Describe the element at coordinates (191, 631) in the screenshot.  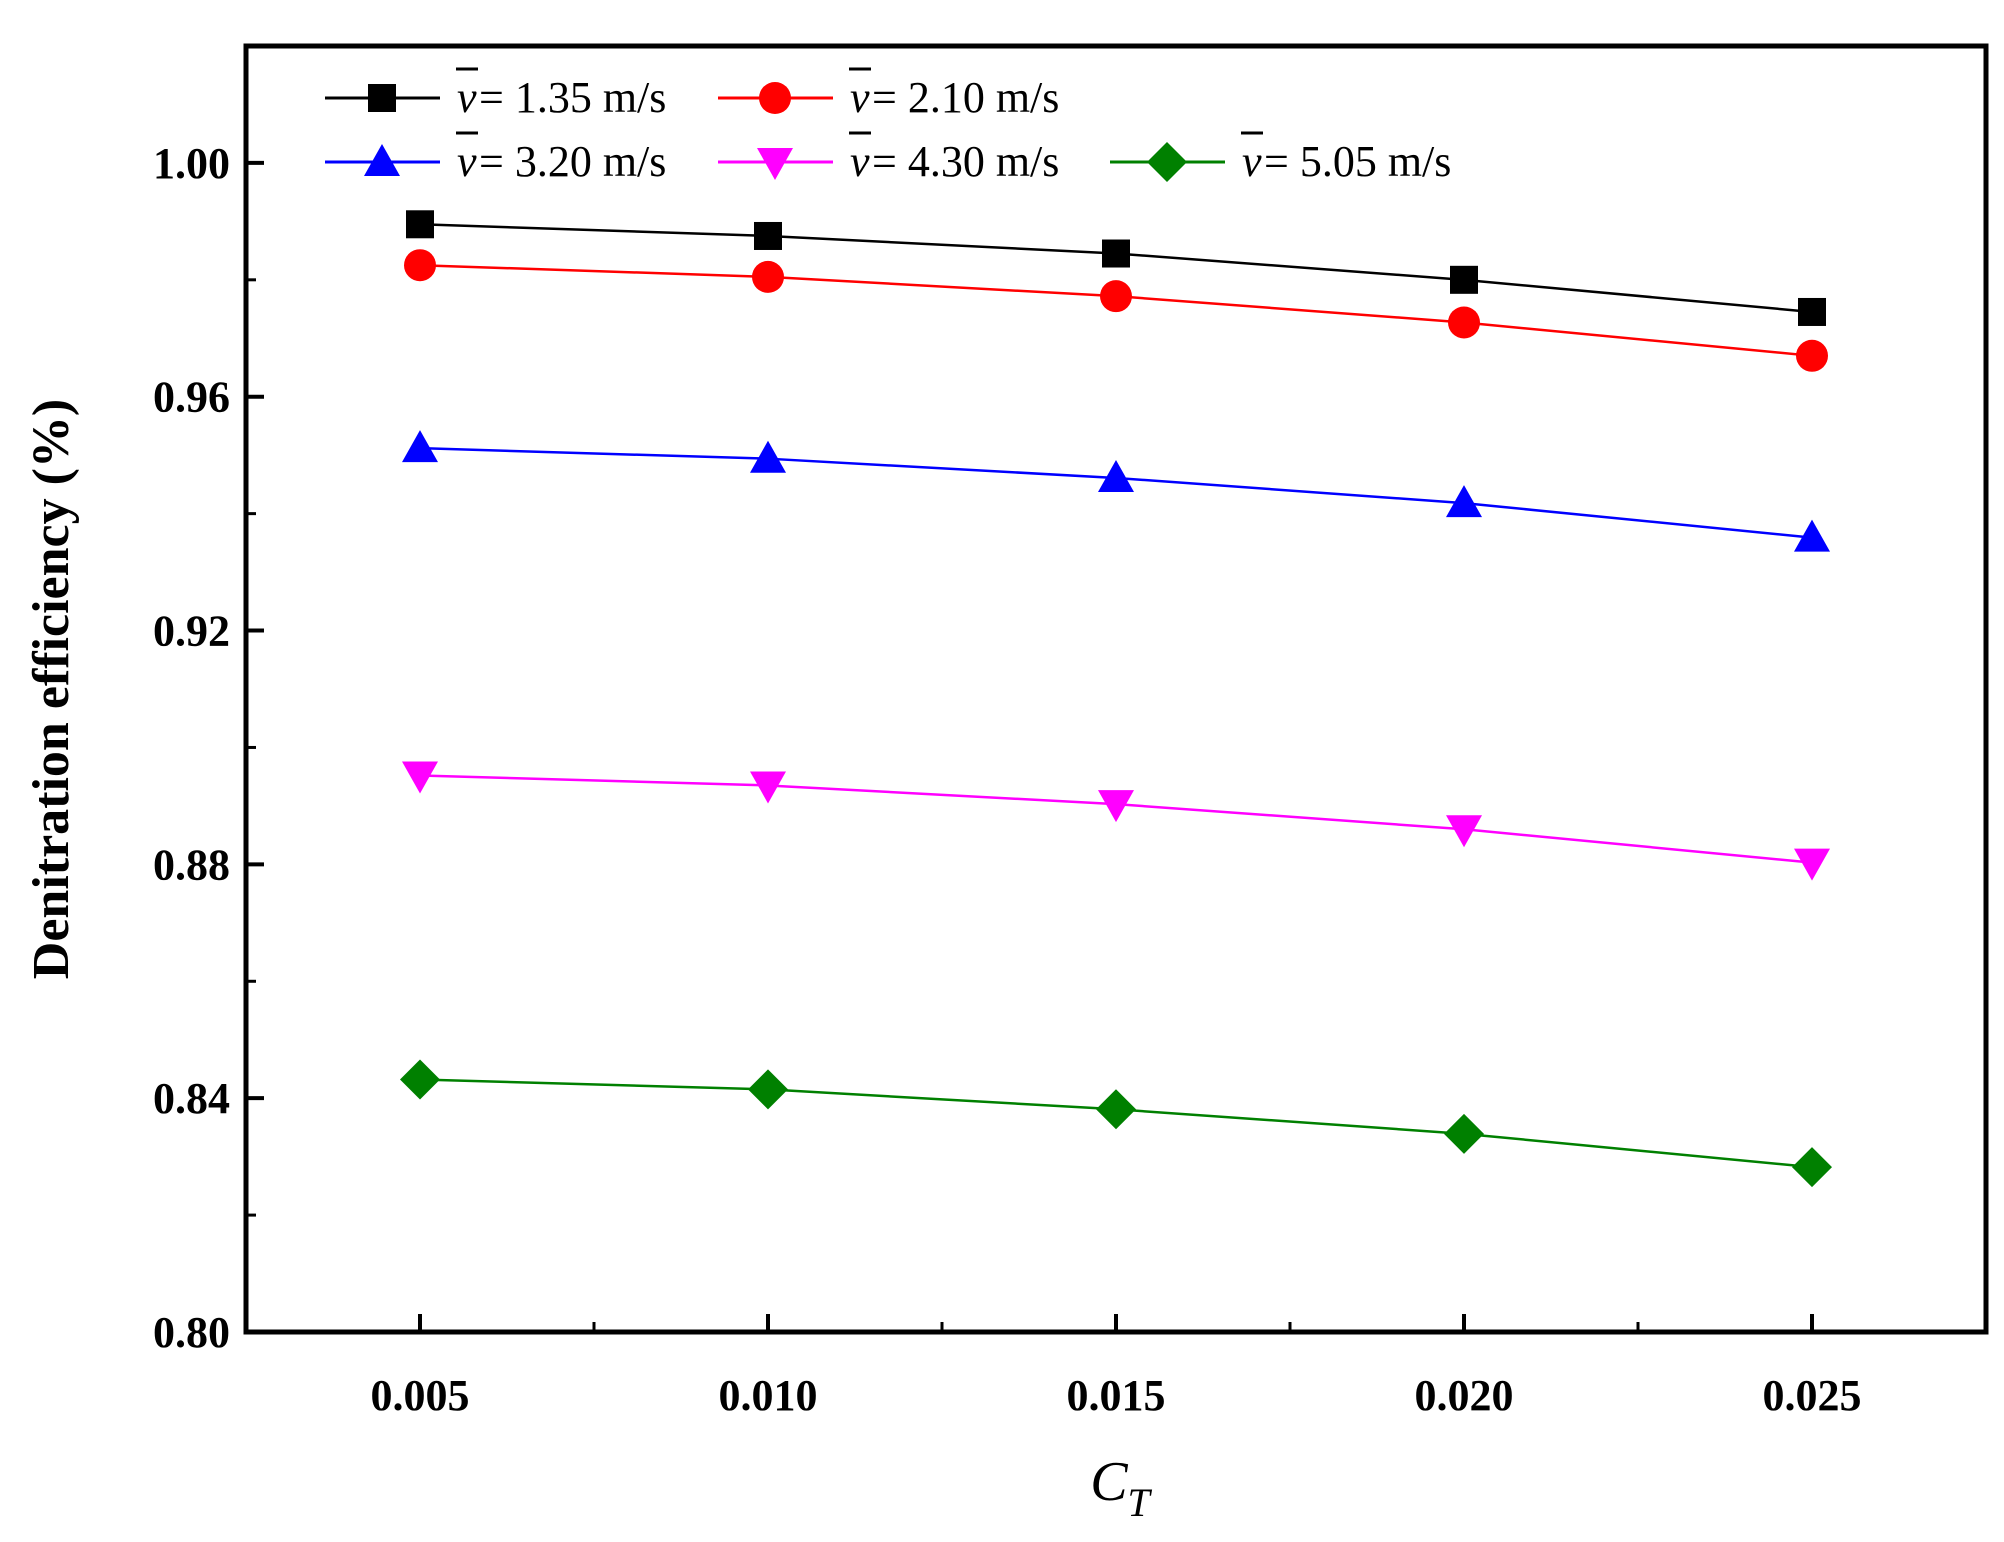
I see `y-tick-label: 0.92` at that location.